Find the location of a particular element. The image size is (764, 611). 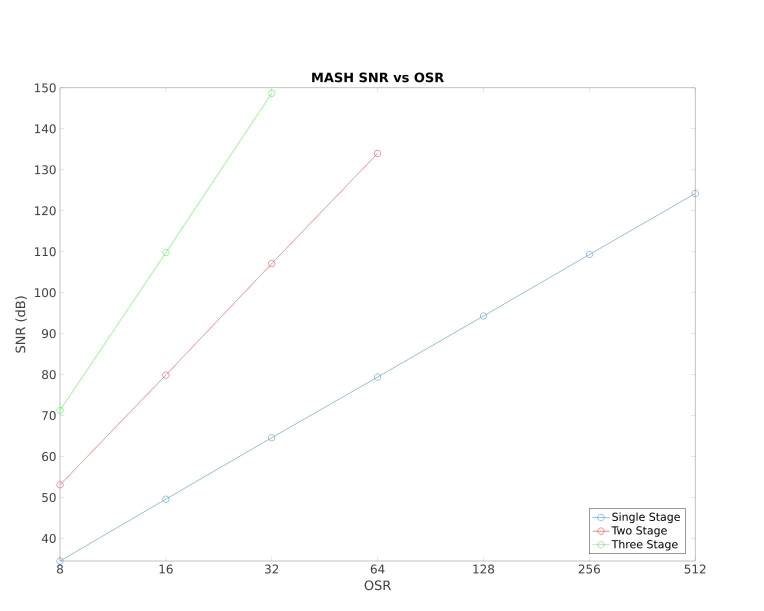

y-tick-label: 70 is located at coordinates (49, 415).